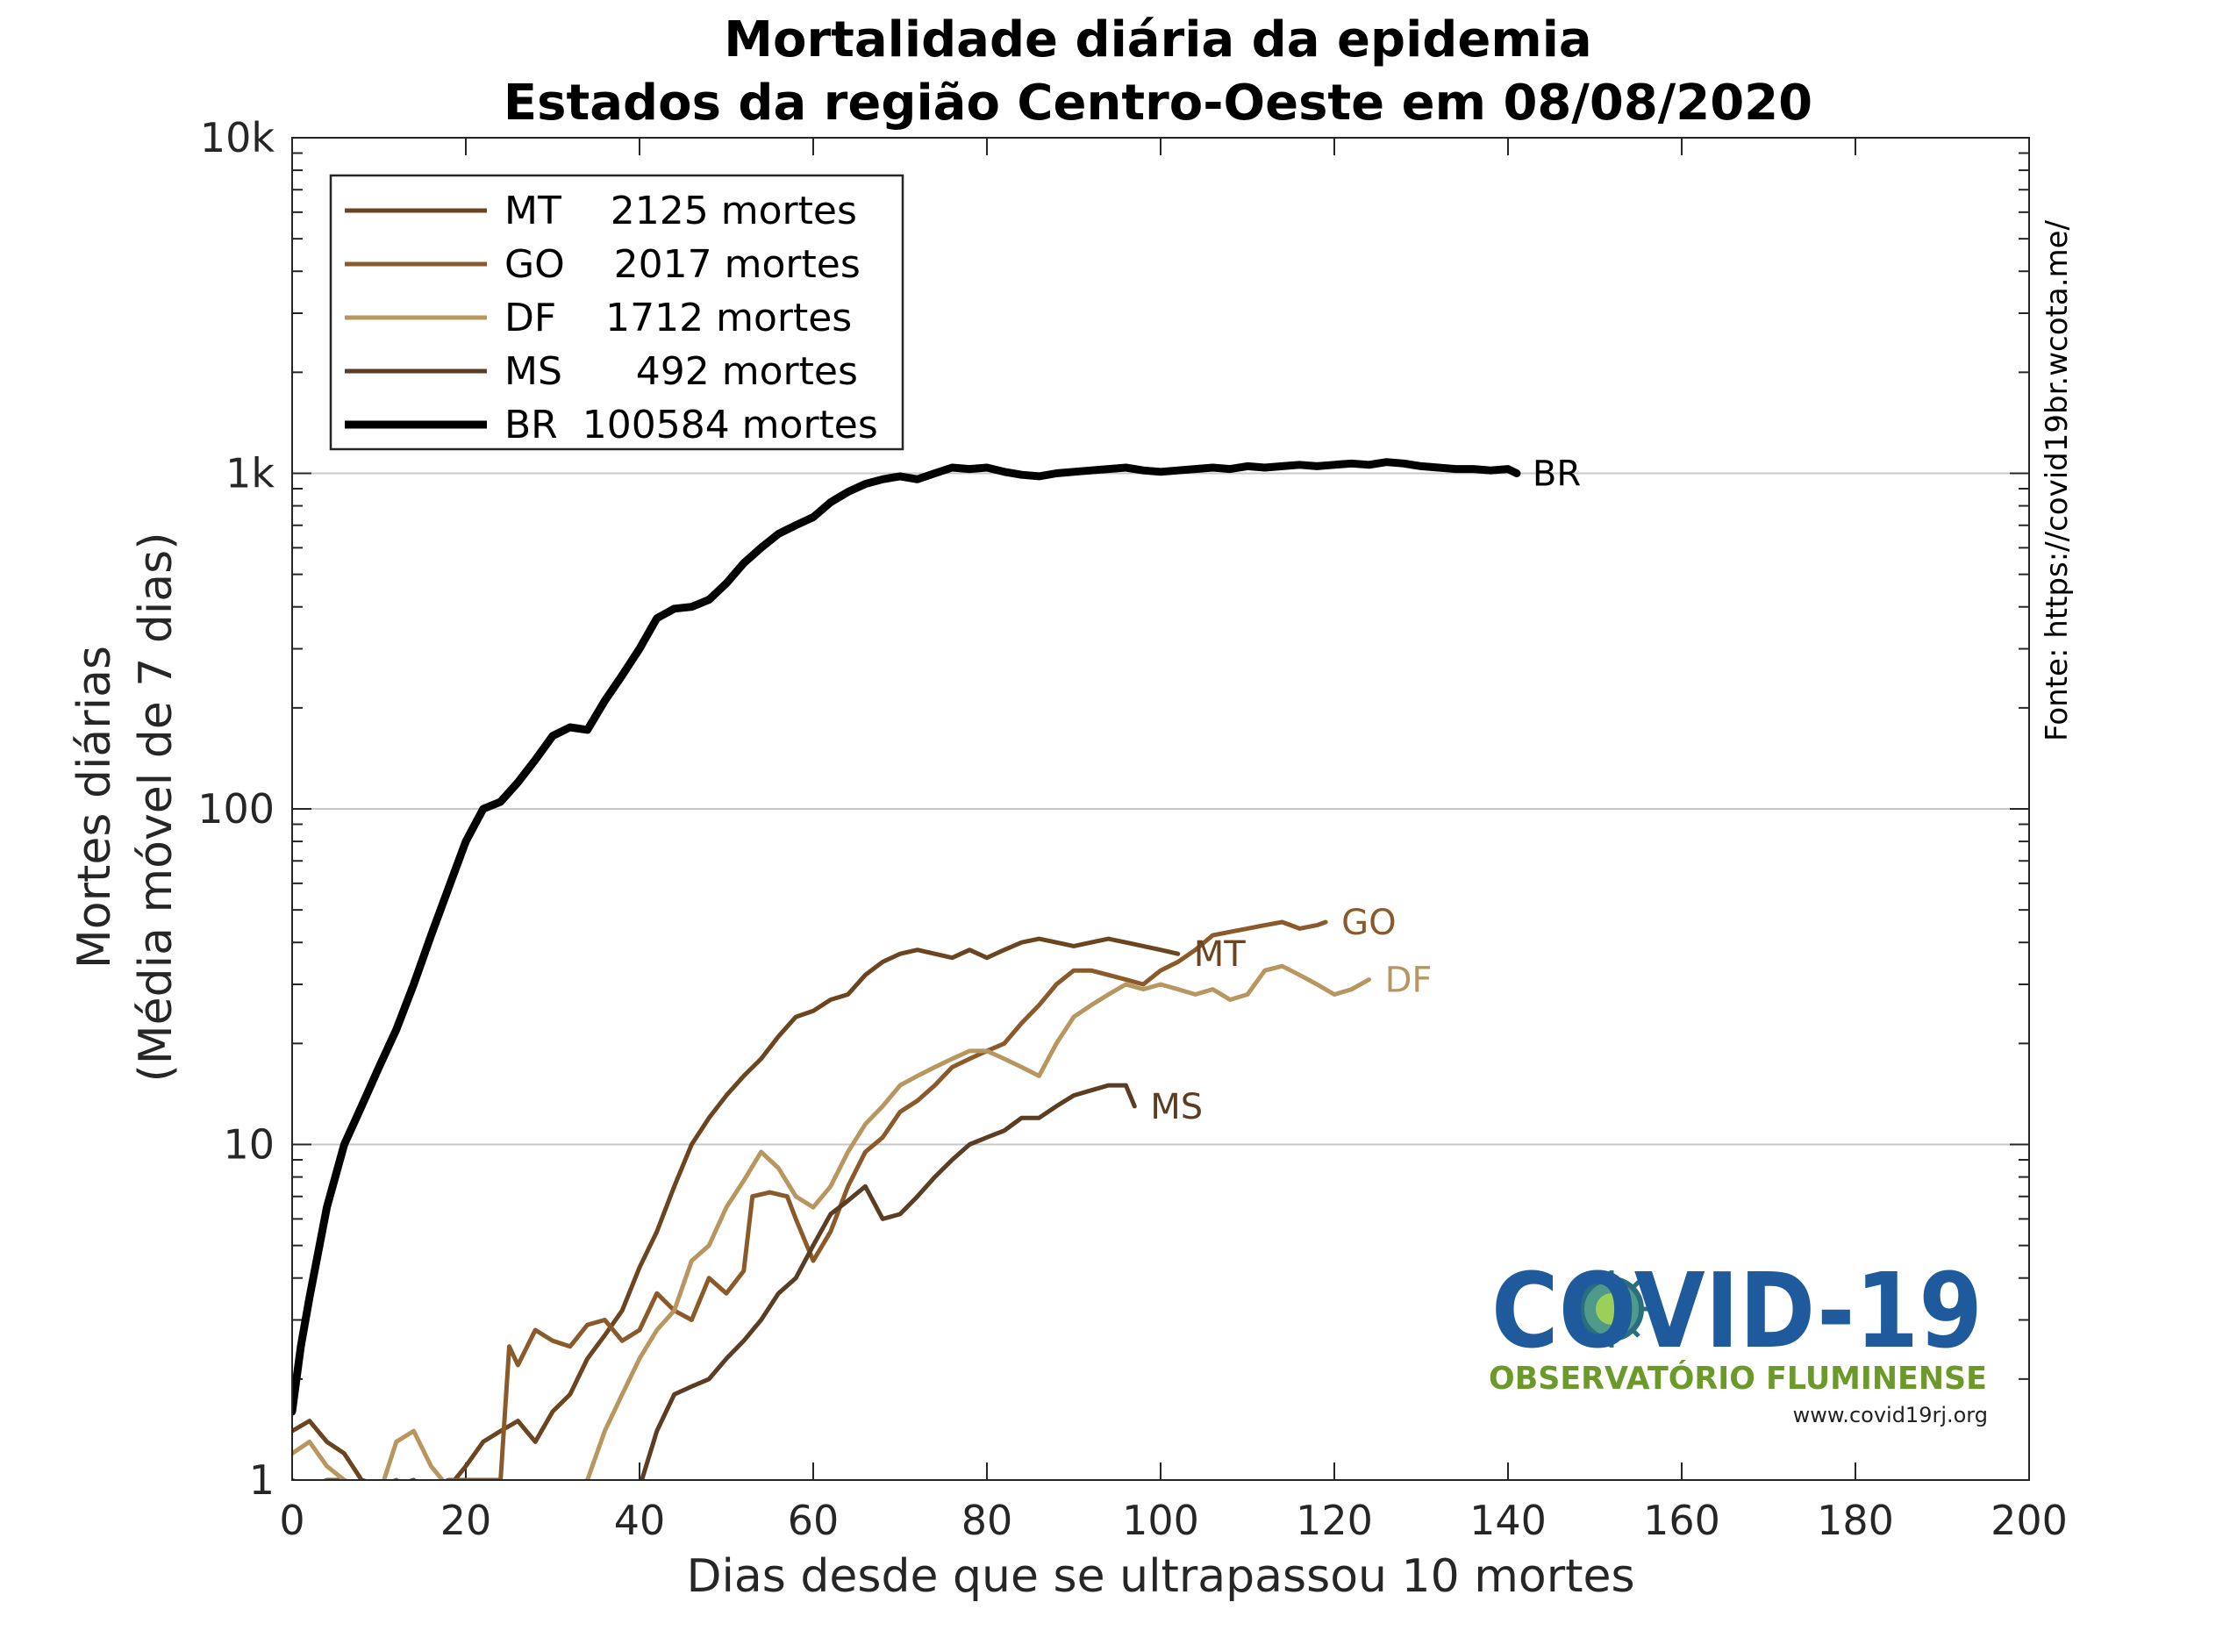 The height and width of the screenshot is (1652, 2230). I want to click on end-label-go: GO, so click(1369, 923).